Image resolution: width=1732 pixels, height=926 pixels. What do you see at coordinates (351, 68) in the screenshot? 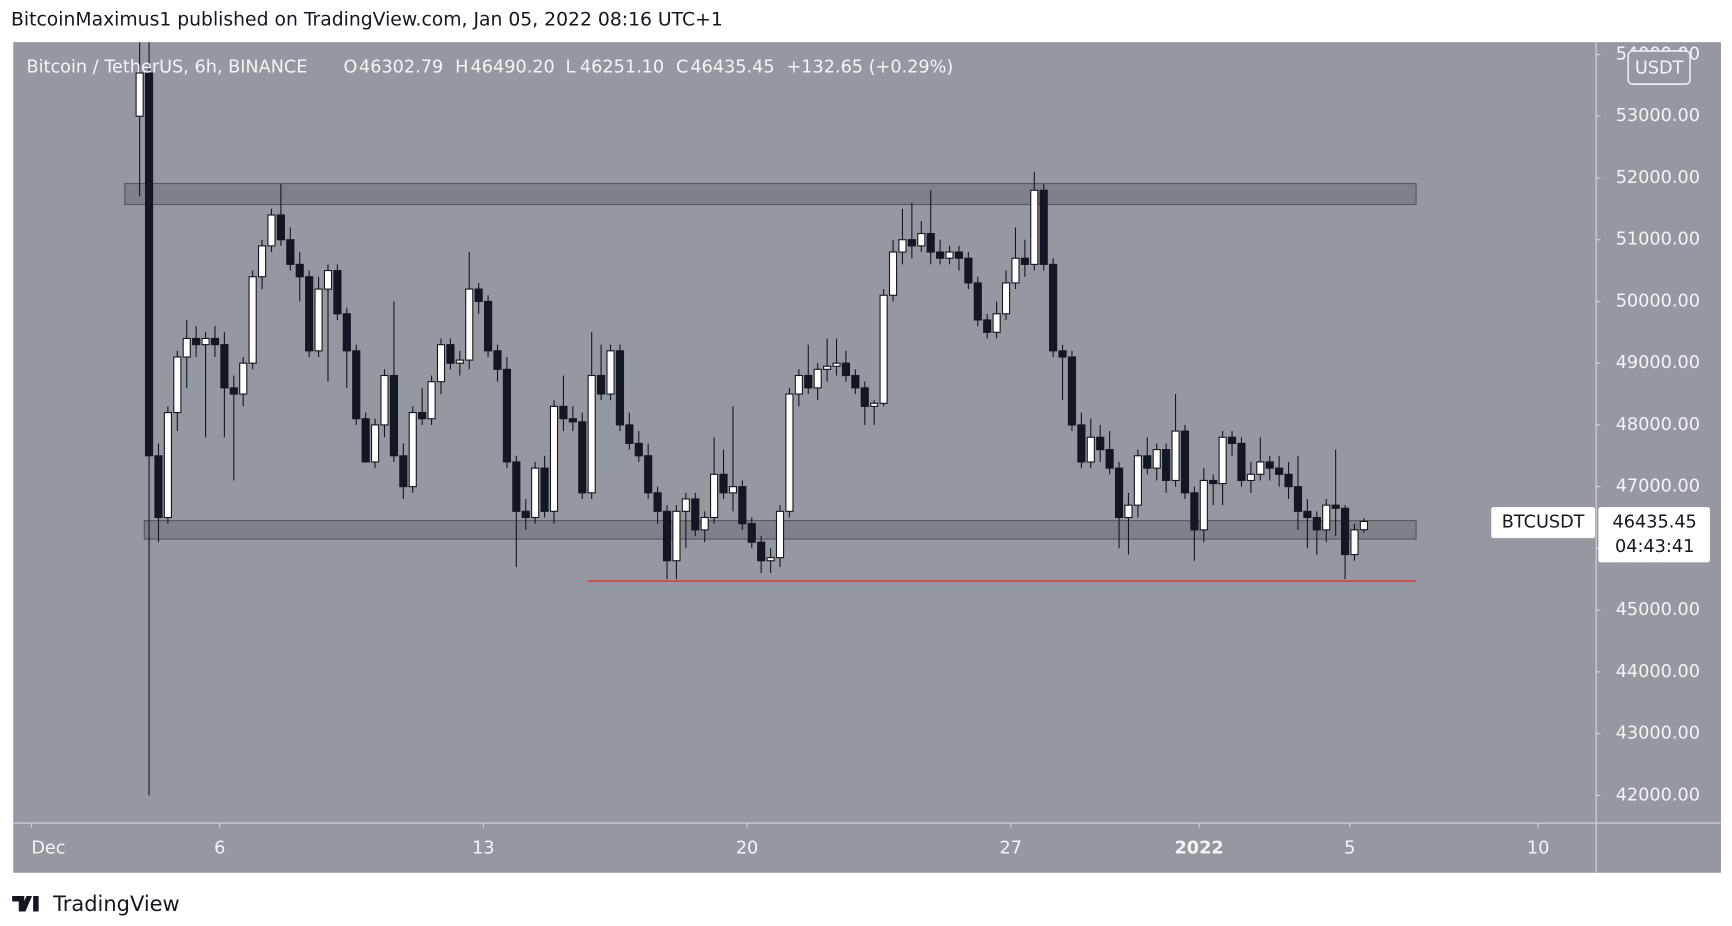
I see `legend-key: O` at bounding box center [351, 68].